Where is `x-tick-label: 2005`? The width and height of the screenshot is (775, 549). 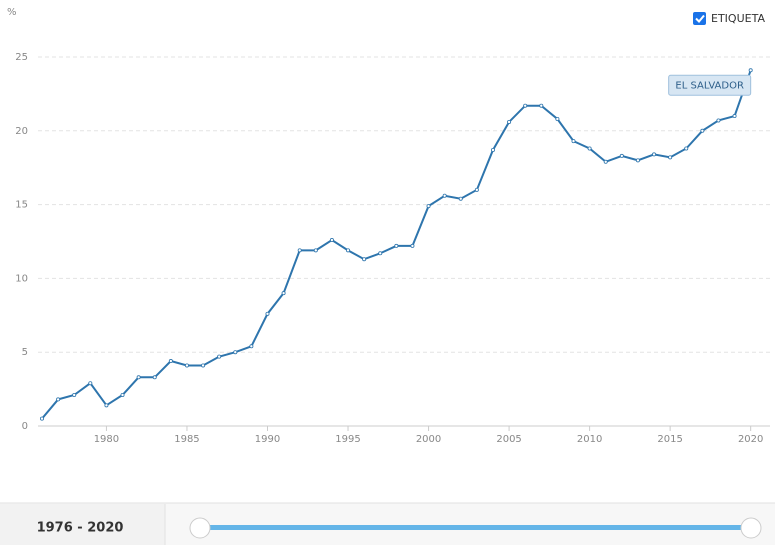
x-tick-label: 2005 is located at coordinates (508, 439).